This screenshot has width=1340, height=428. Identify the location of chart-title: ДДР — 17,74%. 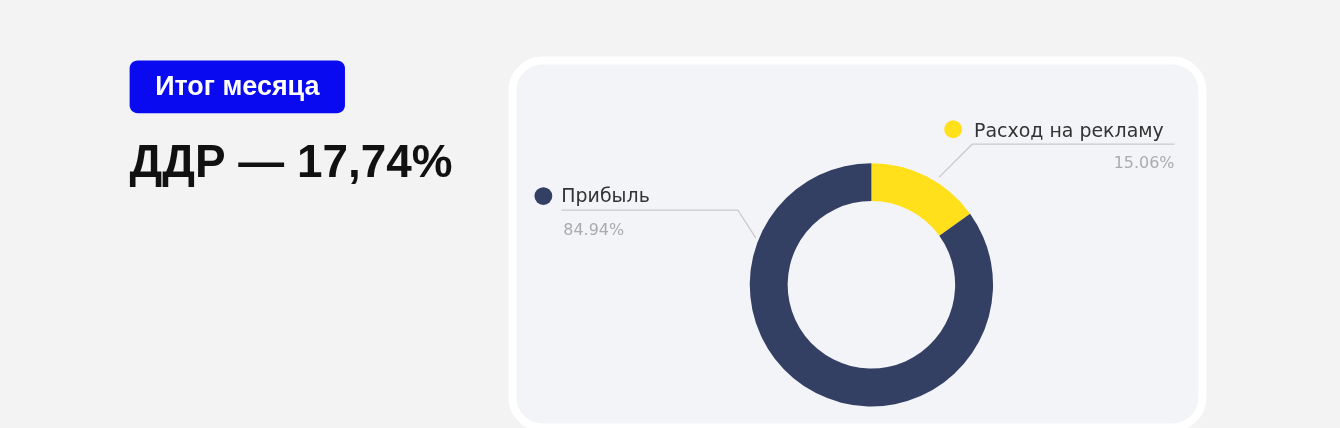
(291, 161).